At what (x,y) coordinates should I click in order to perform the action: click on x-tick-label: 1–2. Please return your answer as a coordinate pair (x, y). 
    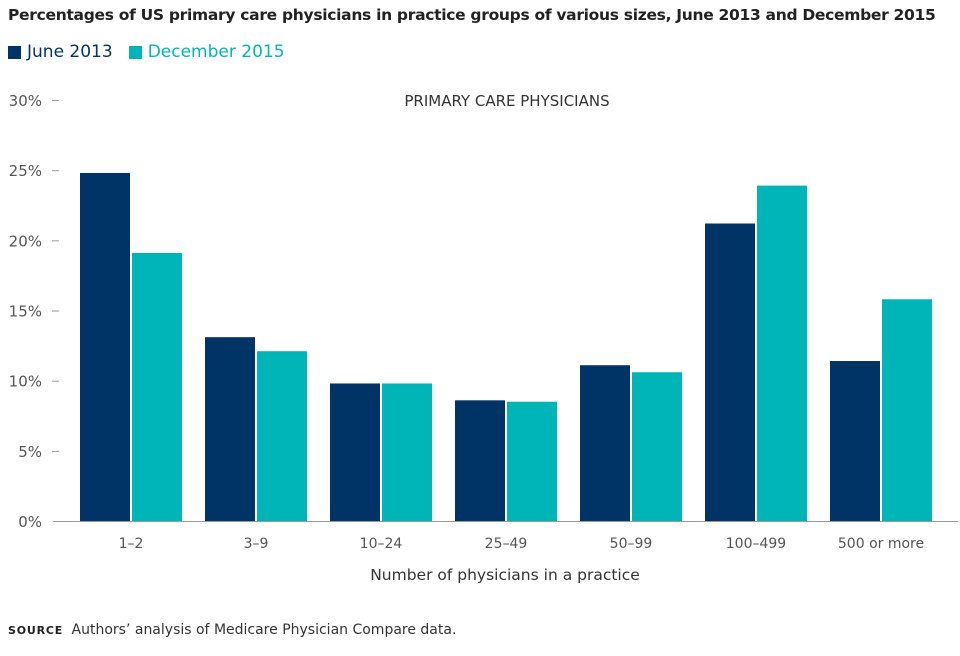
    Looking at the image, I should click on (131, 544).